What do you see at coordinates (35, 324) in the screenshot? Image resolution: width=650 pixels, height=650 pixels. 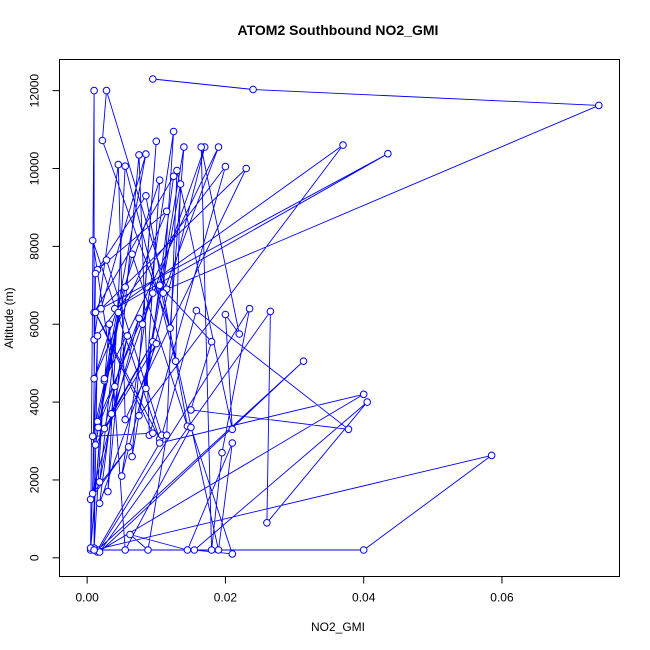 I see `y-tick-label: 6000` at bounding box center [35, 324].